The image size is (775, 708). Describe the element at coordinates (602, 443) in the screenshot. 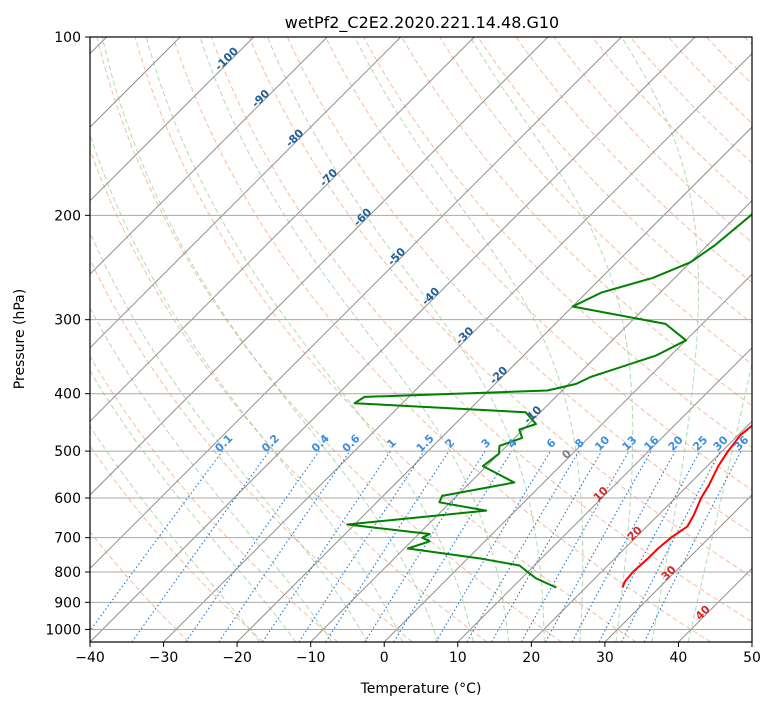

I see `mixing-ratio-label: 10` at that location.